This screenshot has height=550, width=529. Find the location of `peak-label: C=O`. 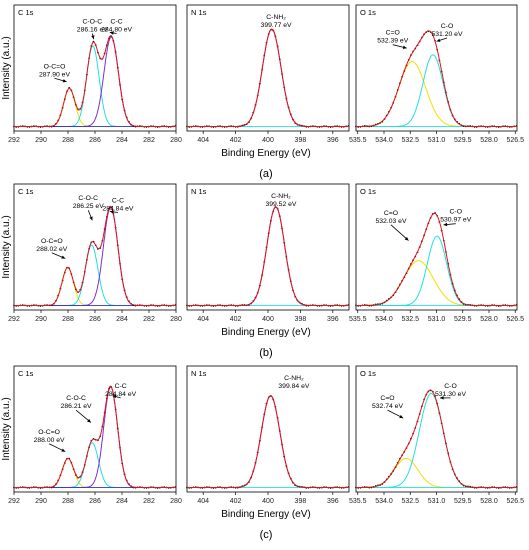

peak-label: C=O is located at coordinates (393, 33).